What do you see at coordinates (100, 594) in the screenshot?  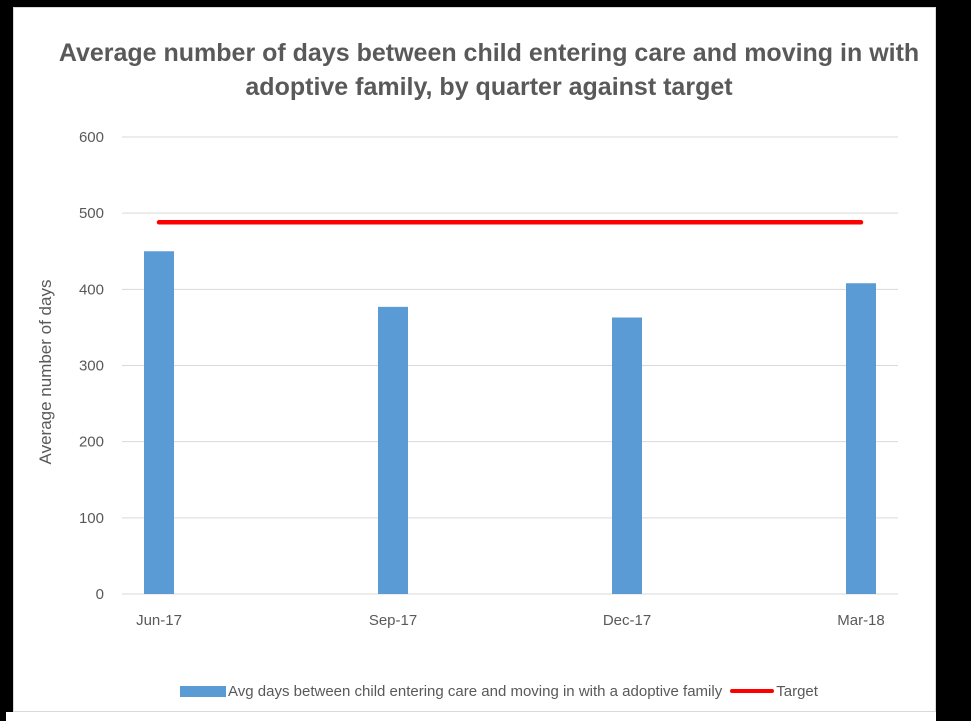 I see `y-tick-label: 0` at bounding box center [100, 594].